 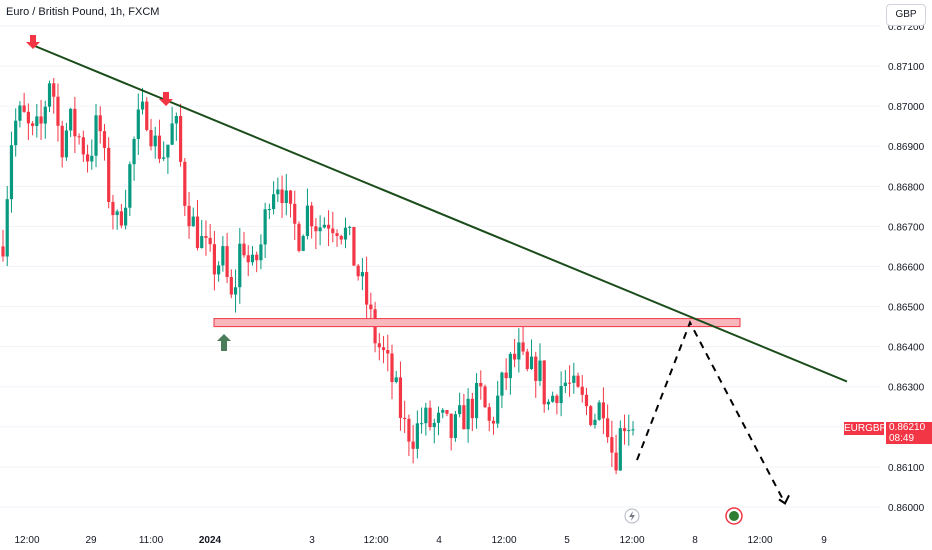 What do you see at coordinates (91, 540) in the screenshot?
I see `time-tick-label: 29` at bounding box center [91, 540].